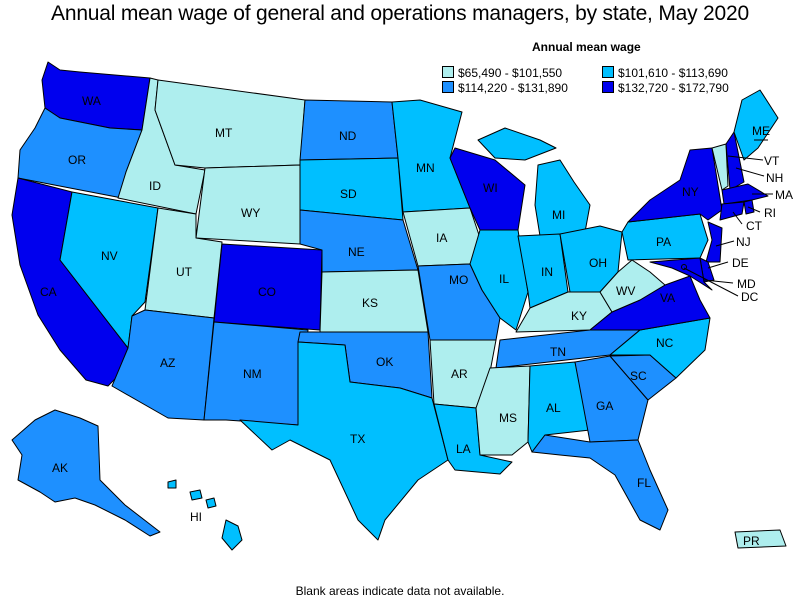 The image size is (800, 600). What do you see at coordinates (673, 73) in the screenshot?
I see `legend-label-tier-3: $101,610 - $113,690` at bounding box center [673, 73].